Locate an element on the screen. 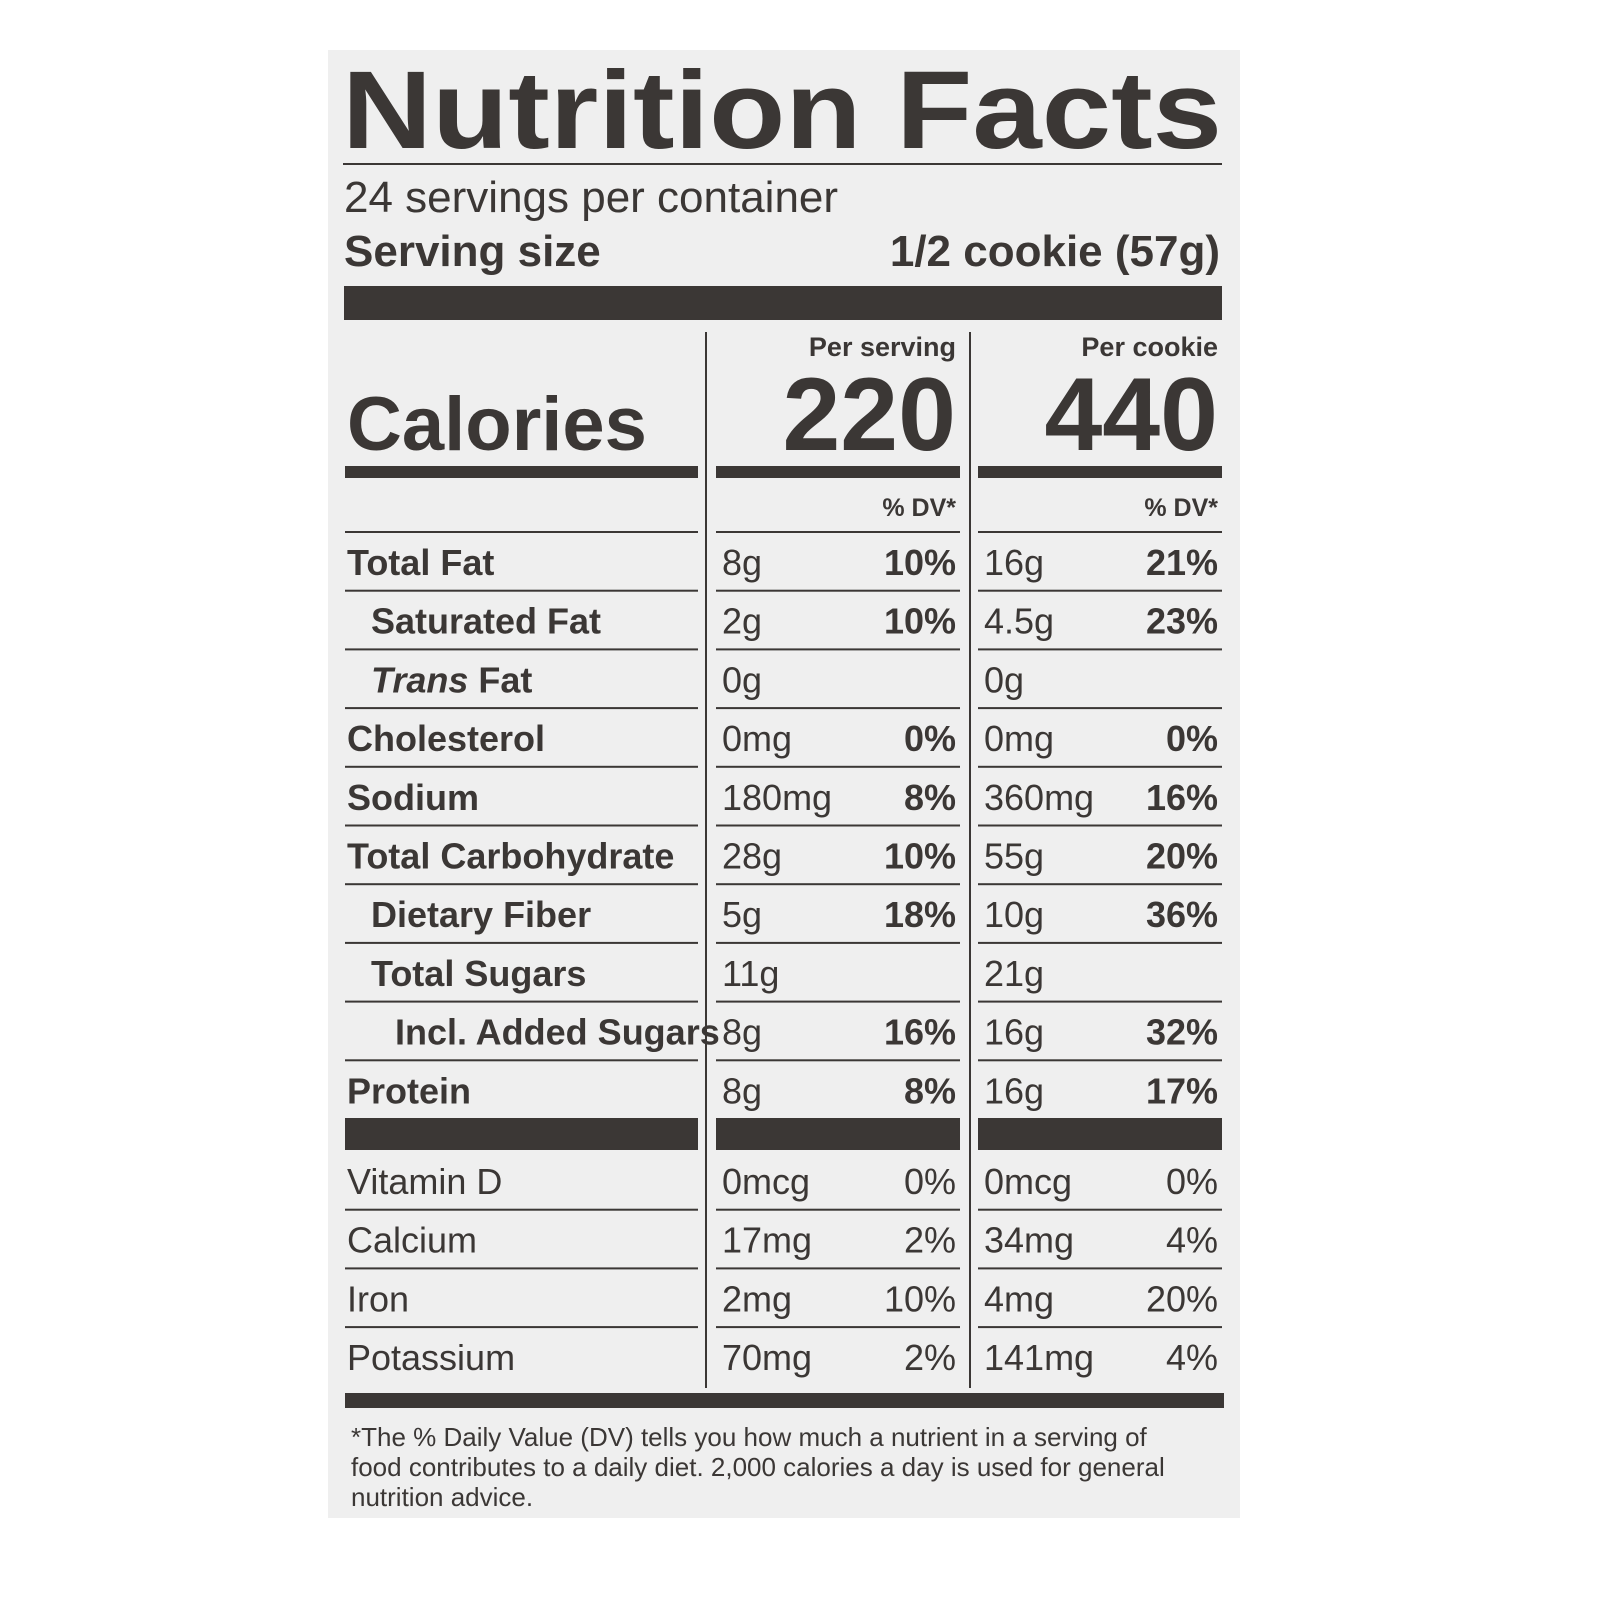 Image resolution: width=1600 pixels, height=1600 pixels. nutrient-name-rest: Fat is located at coordinates (505, 679).